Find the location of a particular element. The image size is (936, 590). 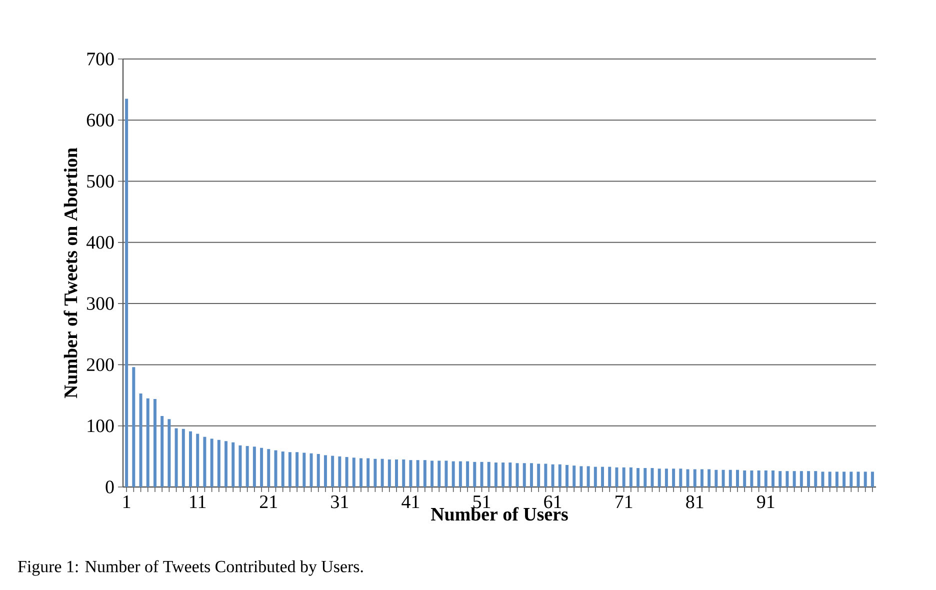

x-tick-label: 81 is located at coordinates (695, 502).